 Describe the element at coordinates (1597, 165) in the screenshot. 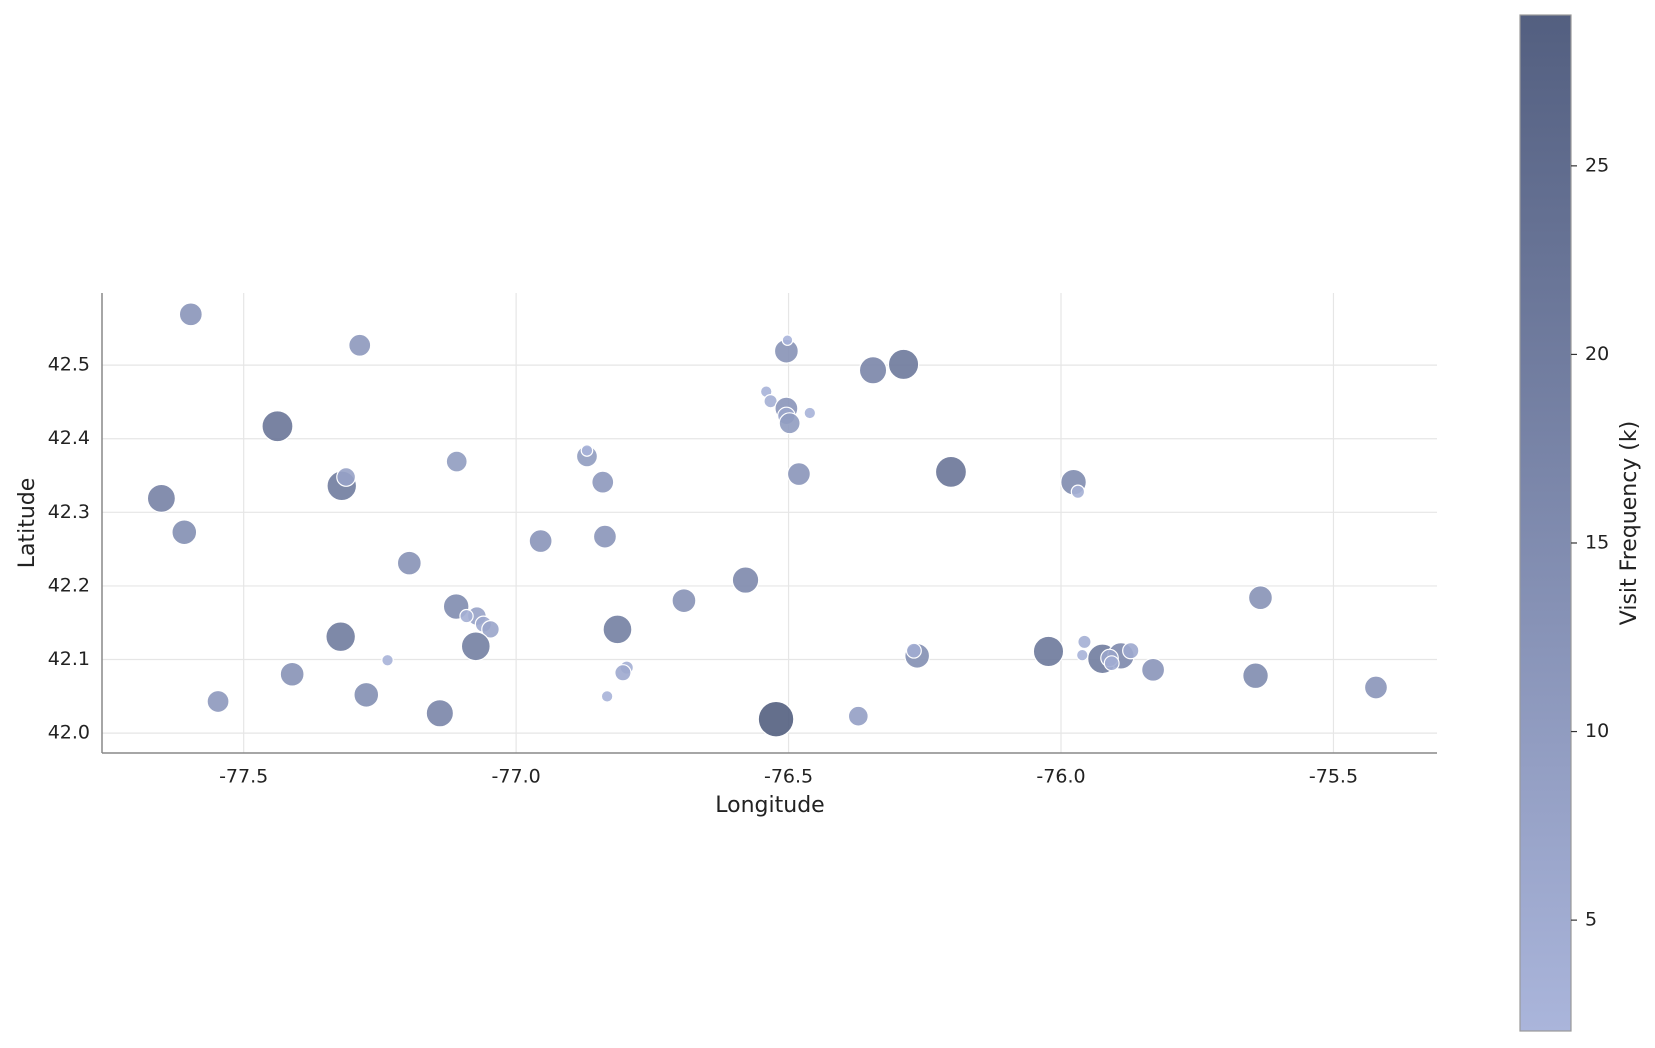

I see `colorbar-tick-label: 25` at that location.